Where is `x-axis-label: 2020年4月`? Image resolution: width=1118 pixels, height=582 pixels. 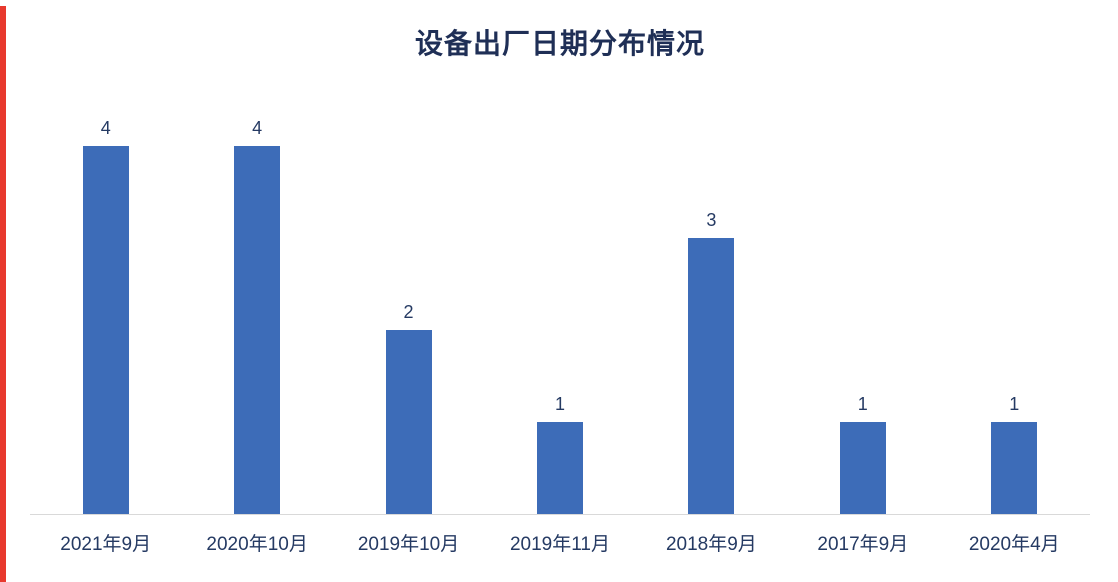
x-axis-label: 2020年4月 is located at coordinates (1014, 544).